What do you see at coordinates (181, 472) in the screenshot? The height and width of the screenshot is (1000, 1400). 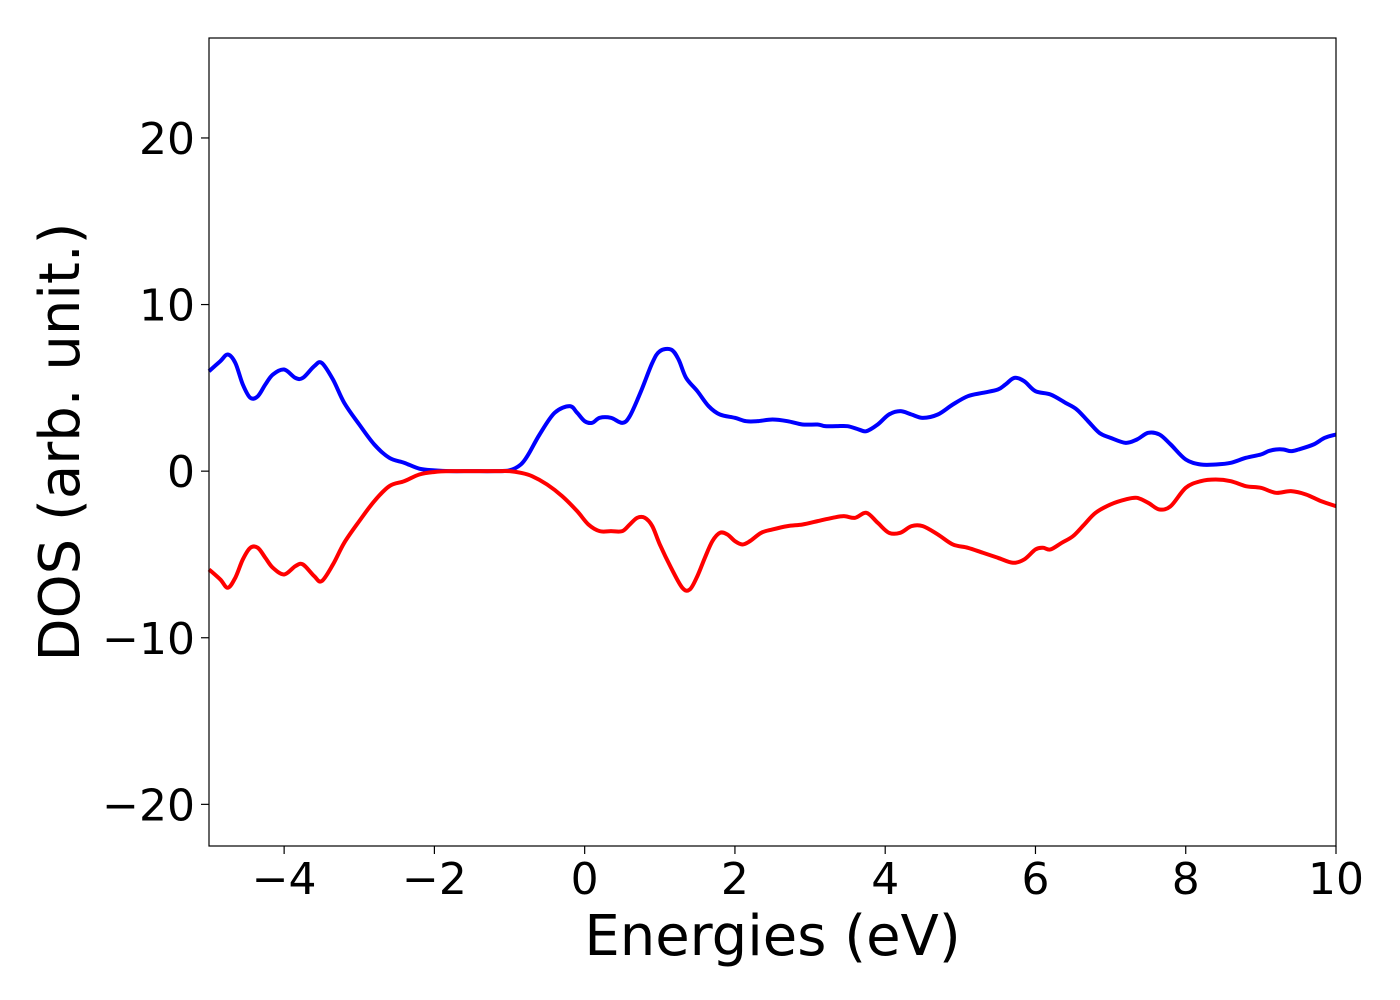 I see `y-tick-label: 0` at bounding box center [181, 472].